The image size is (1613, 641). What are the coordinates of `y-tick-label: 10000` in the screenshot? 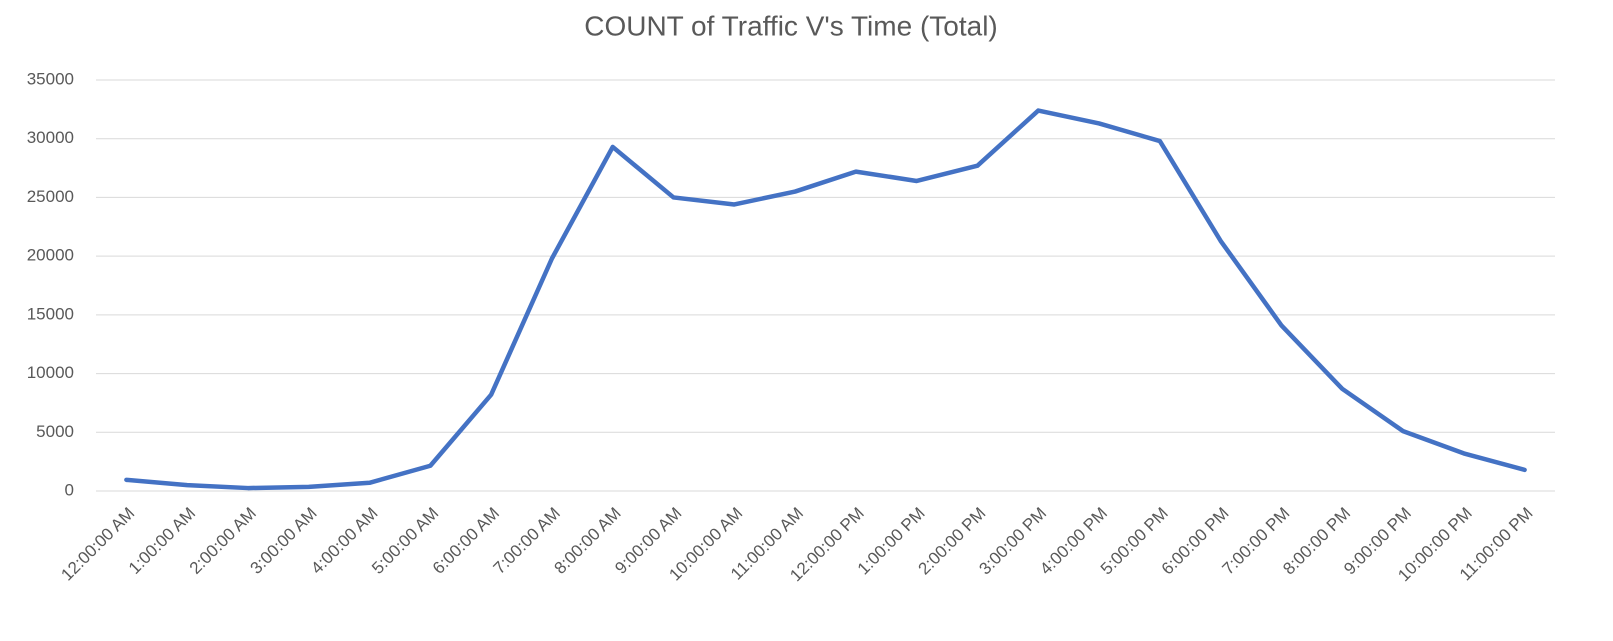 It's located at (50, 372).